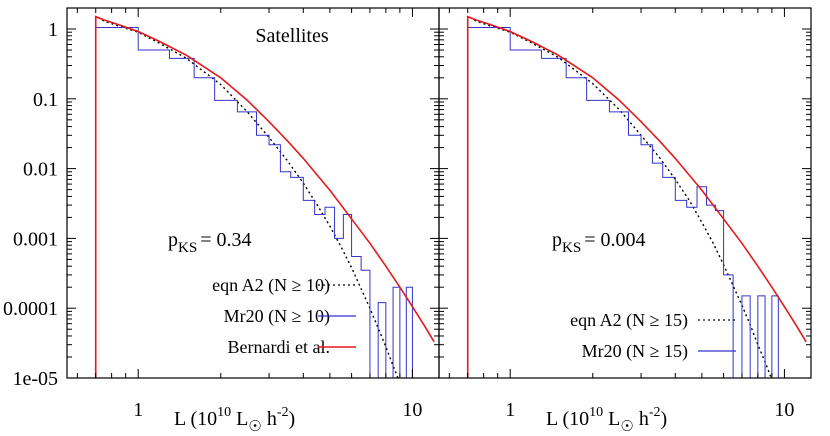  What do you see at coordinates (653, 336) in the screenshot?
I see `right-legend: eqn A2 (N ≥ 15) Mr20 (N ≥ 15)` at bounding box center [653, 336].